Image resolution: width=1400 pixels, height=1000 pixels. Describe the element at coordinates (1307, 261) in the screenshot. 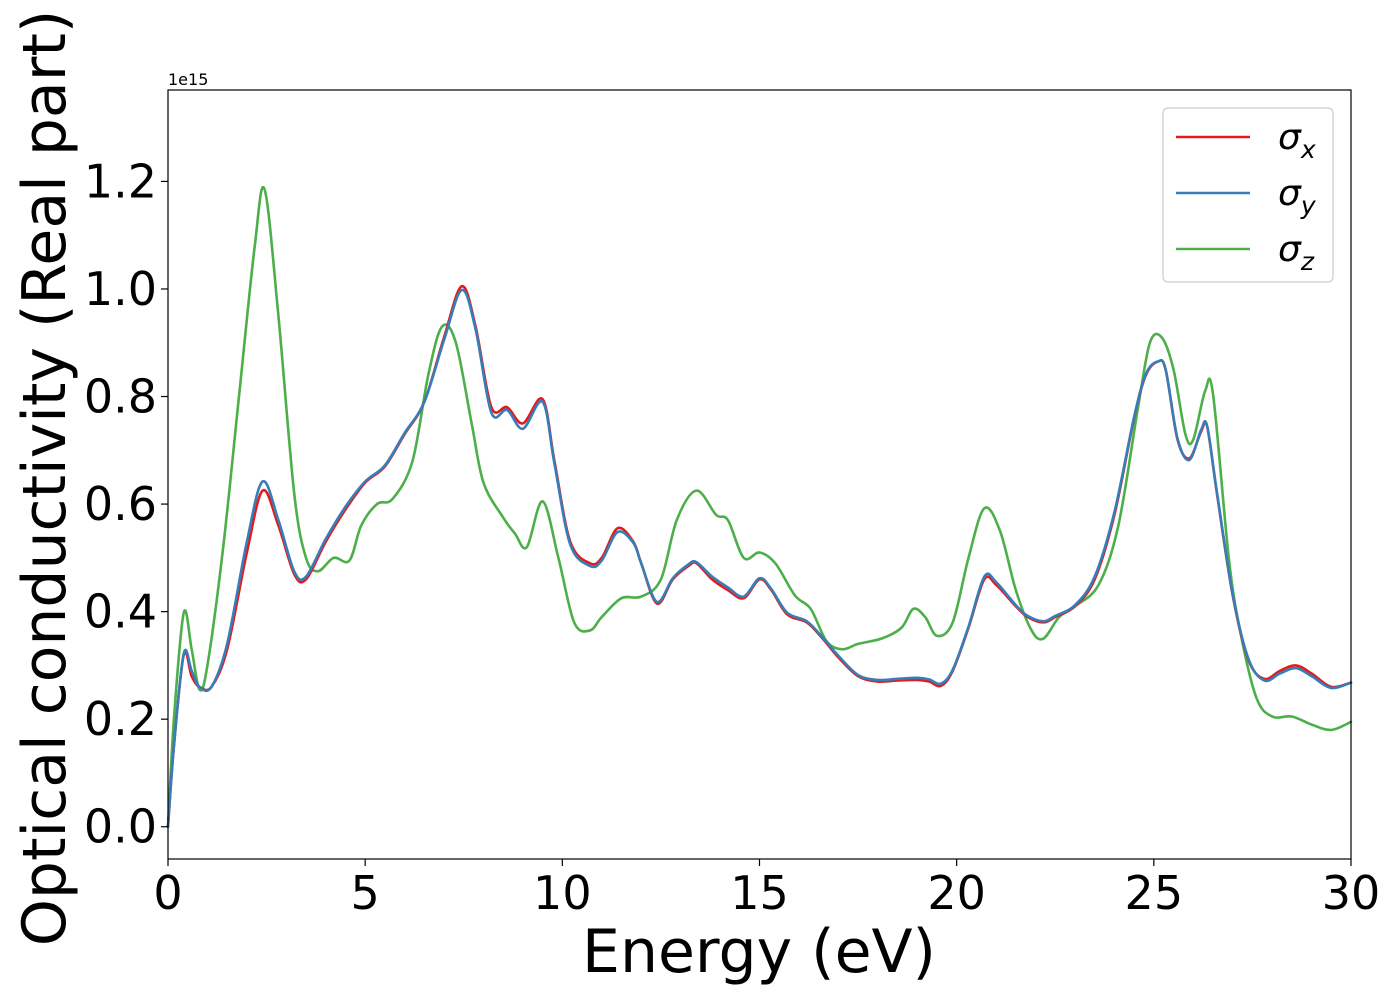

I see `legend-label-subscript: z` at that location.